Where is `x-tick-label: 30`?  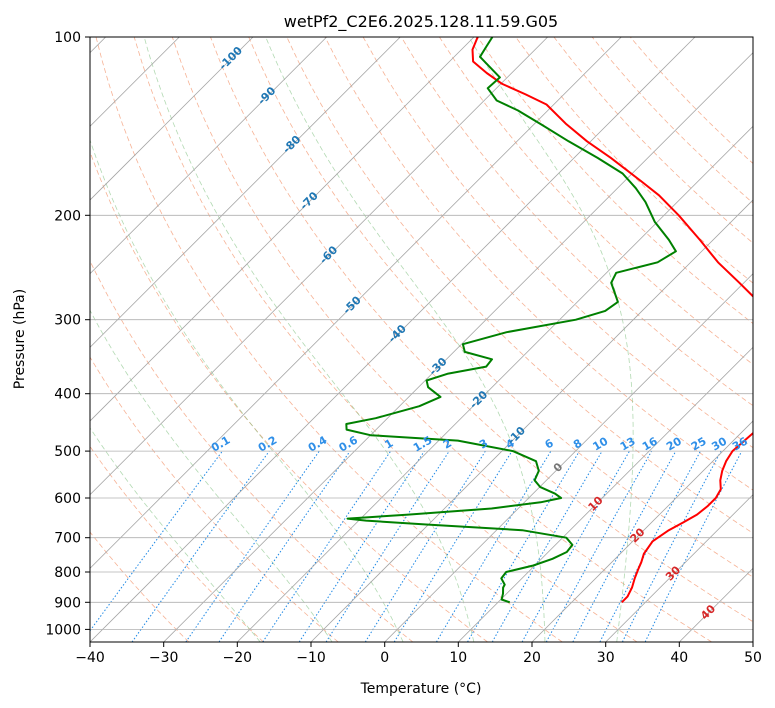 x-tick-label: 30 is located at coordinates (606, 658).